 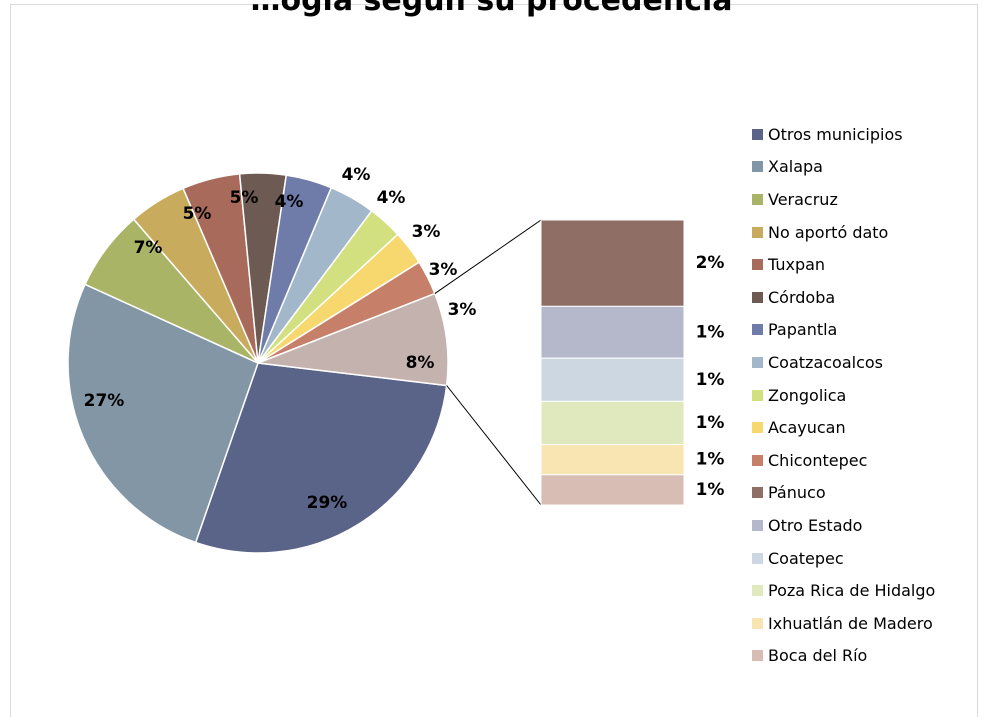 I want to click on chart-title: …ogía segun su procedencia, so click(x=491, y=9).